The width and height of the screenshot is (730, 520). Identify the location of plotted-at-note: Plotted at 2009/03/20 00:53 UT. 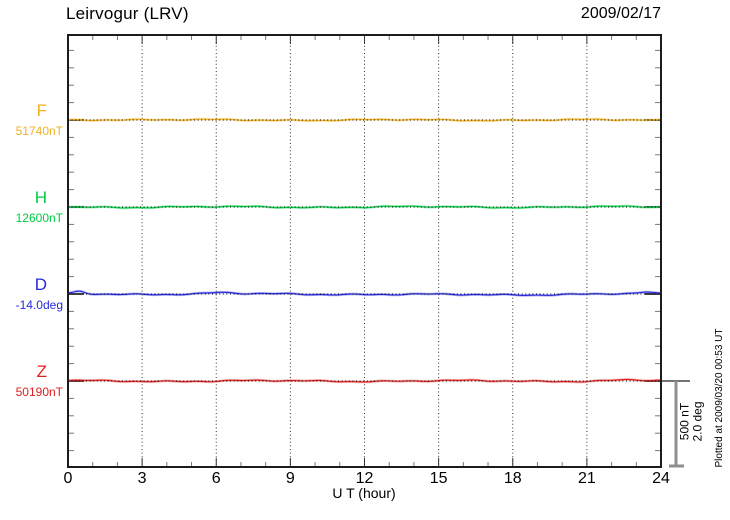
(719, 398).